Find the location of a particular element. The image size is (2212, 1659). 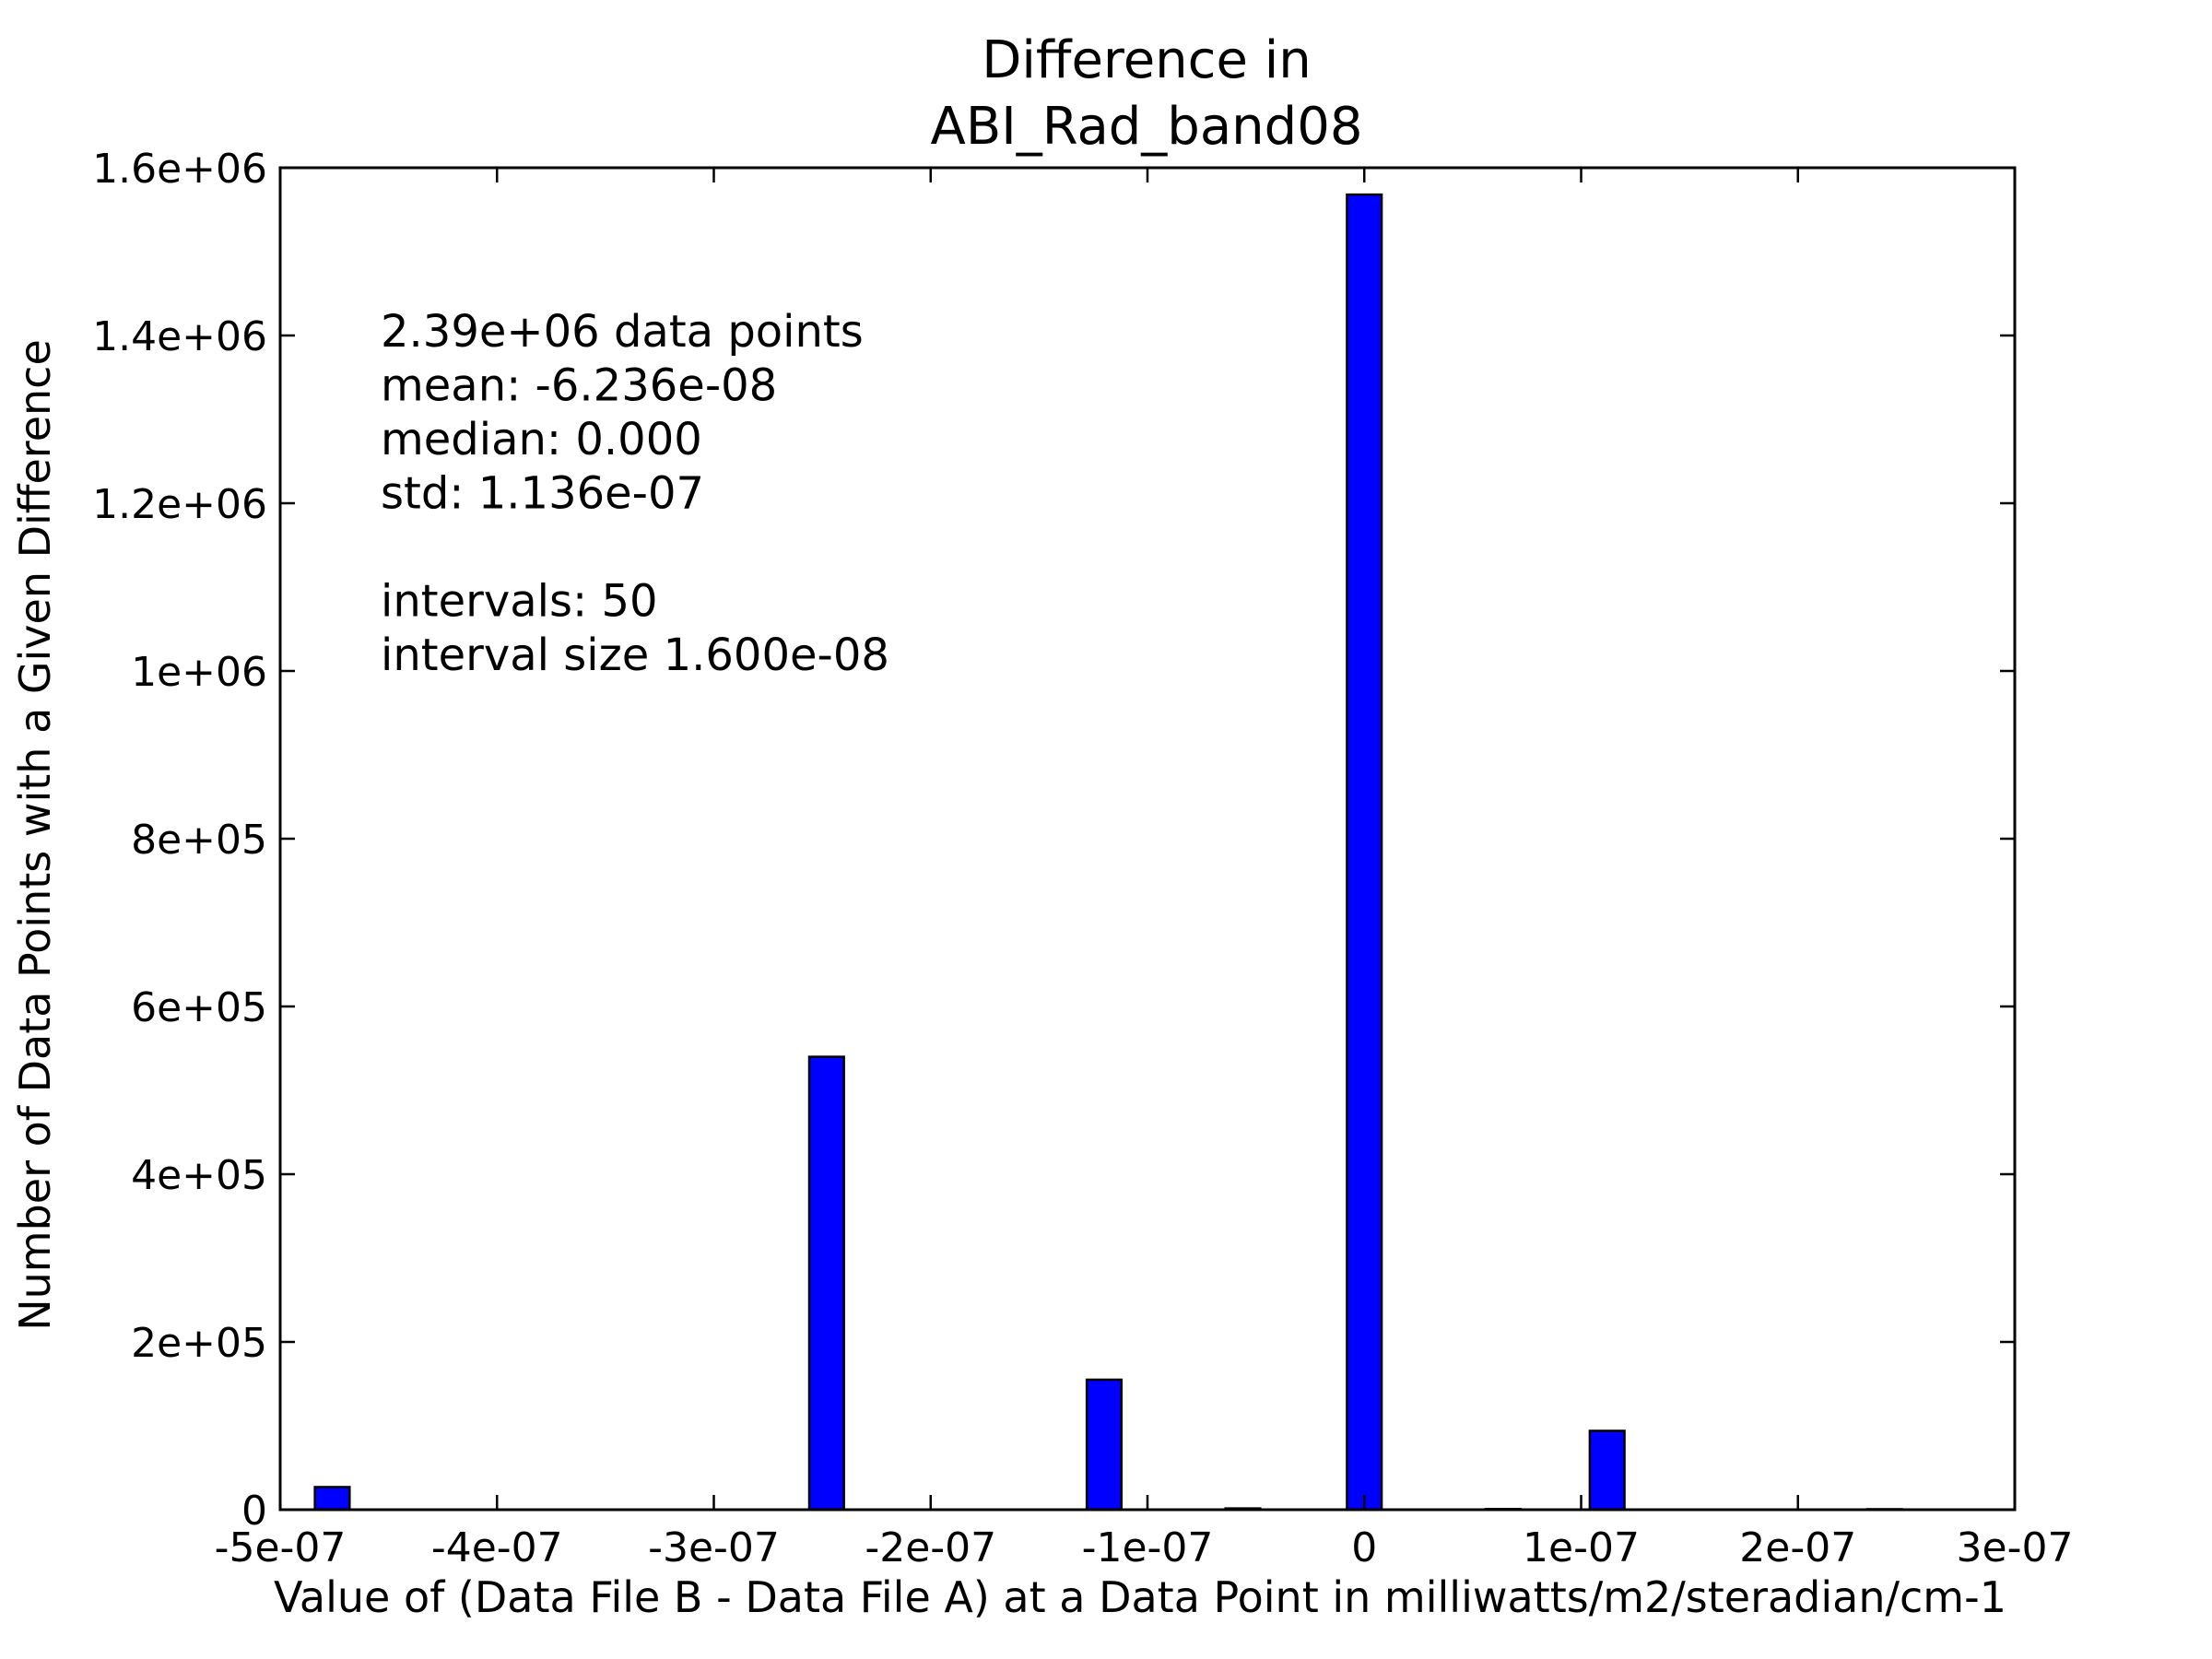

y-tick-label: 1.2e+06 is located at coordinates (179, 504).